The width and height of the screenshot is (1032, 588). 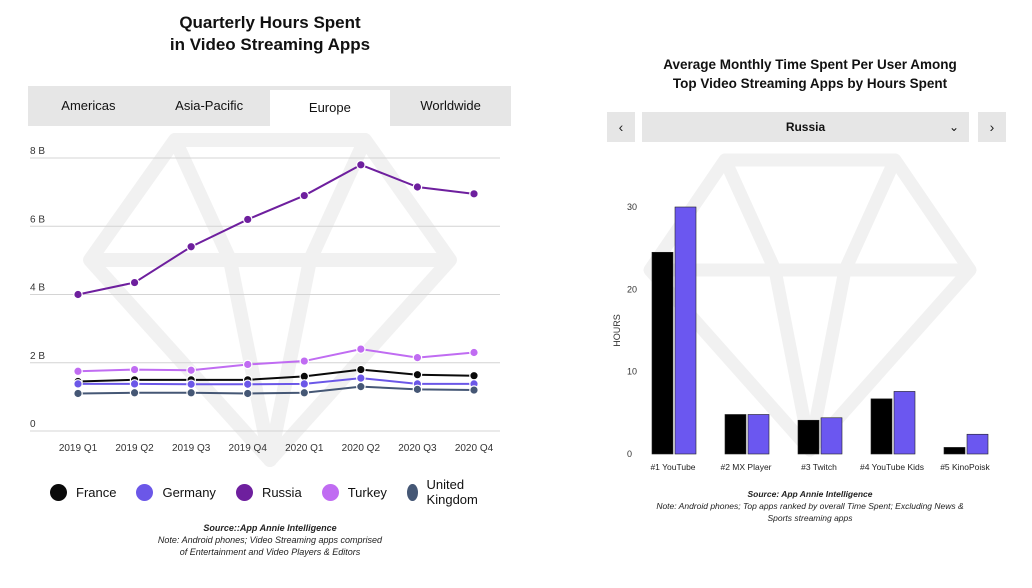 What do you see at coordinates (189, 492) in the screenshot?
I see `legend-label-germany: Germany` at bounding box center [189, 492].